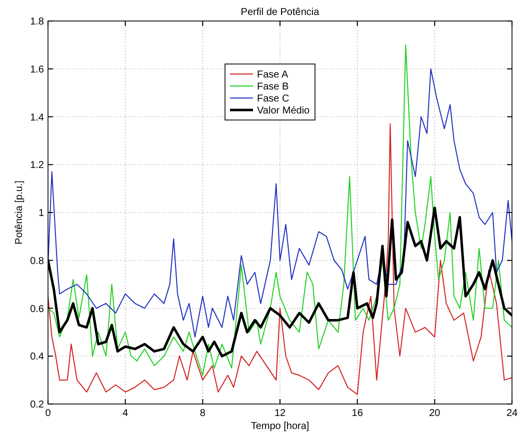  Describe the element at coordinates (272, 75) in the screenshot. I see `legend-label: Fase A` at that location.